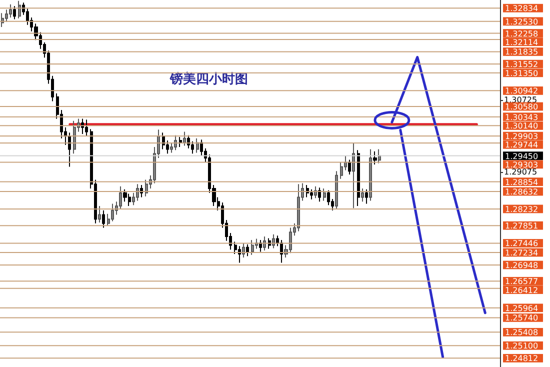 The width and height of the screenshot is (550, 367). Describe the element at coordinates (521, 117) in the screenshot. I see `ref-line-label: 1.30343` at that location.